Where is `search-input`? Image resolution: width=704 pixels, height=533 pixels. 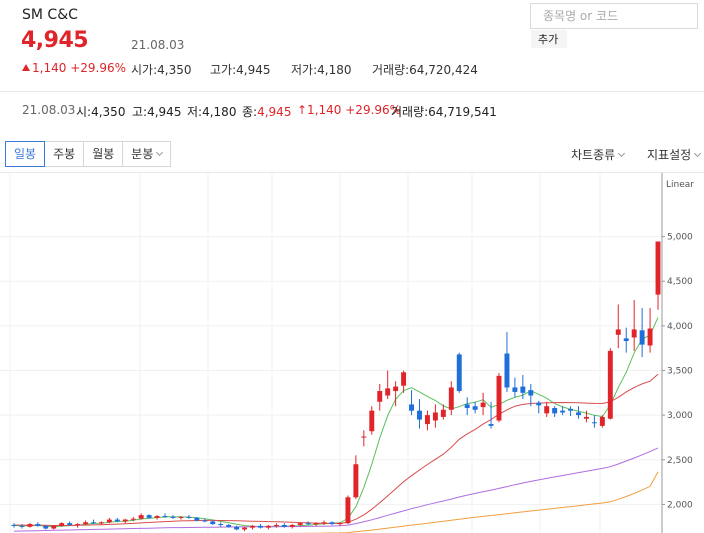
search-input is located at coordinates (614, 16).